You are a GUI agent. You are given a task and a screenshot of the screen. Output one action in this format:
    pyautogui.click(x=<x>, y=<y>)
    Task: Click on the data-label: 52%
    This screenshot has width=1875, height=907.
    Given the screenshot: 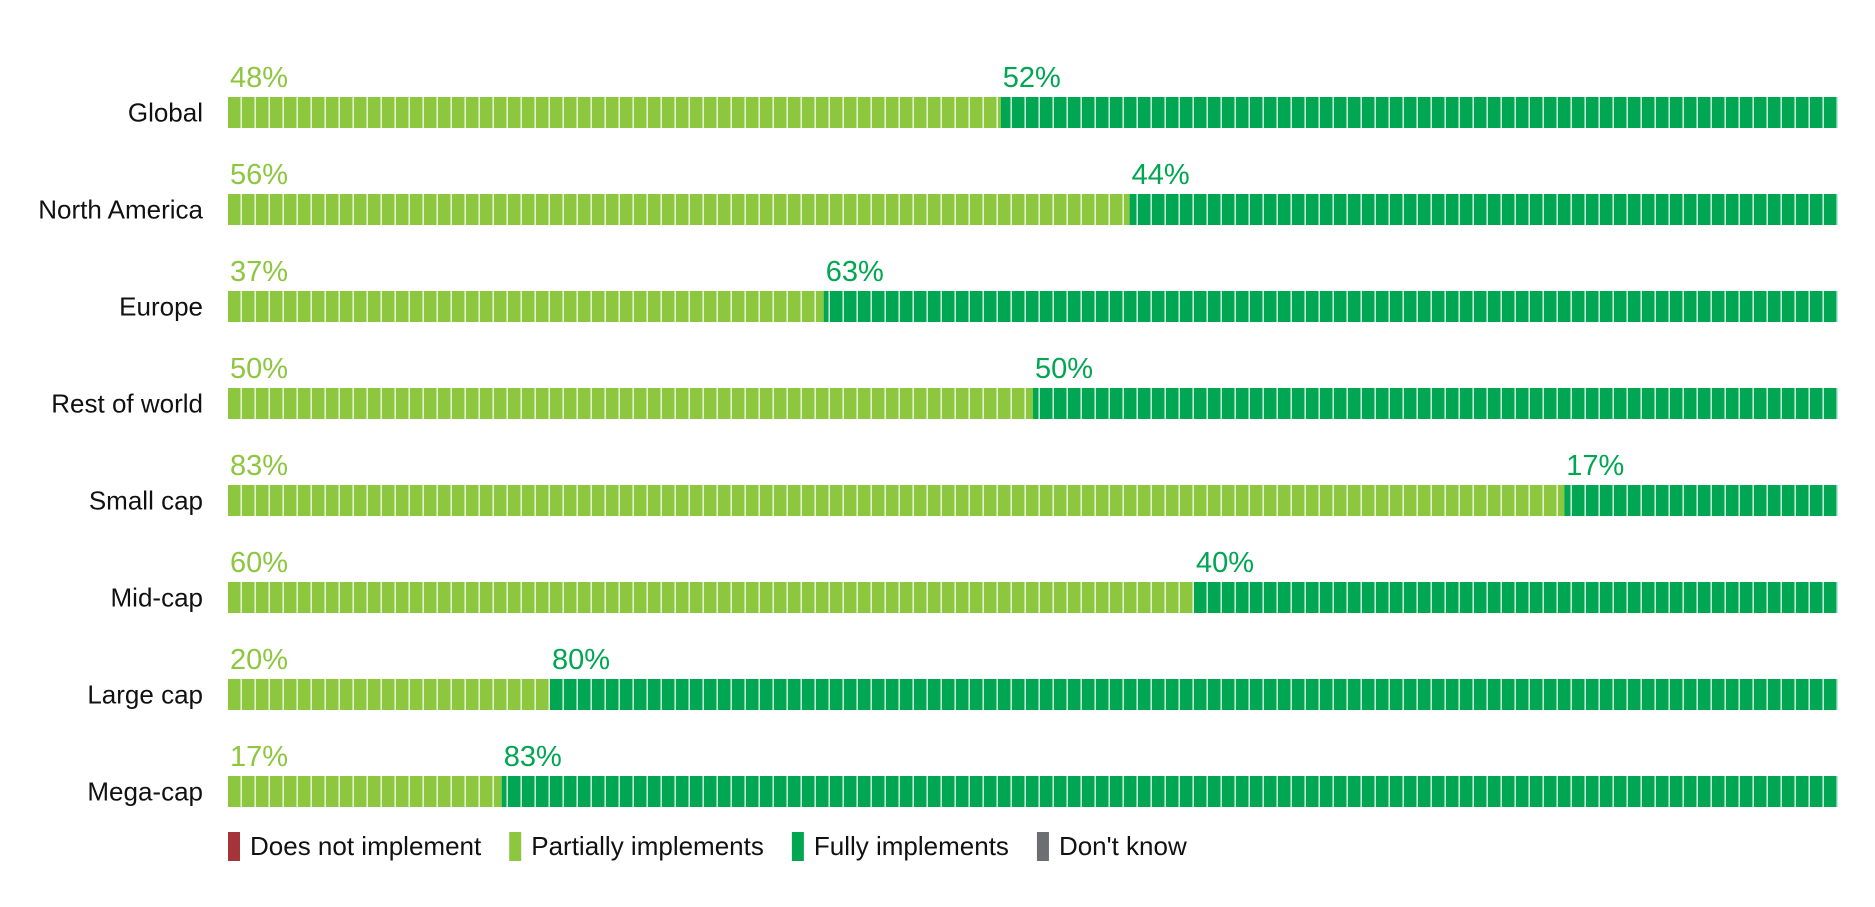 What is the action you would take?
    pyautogui.click(x=1032, y=78)
    